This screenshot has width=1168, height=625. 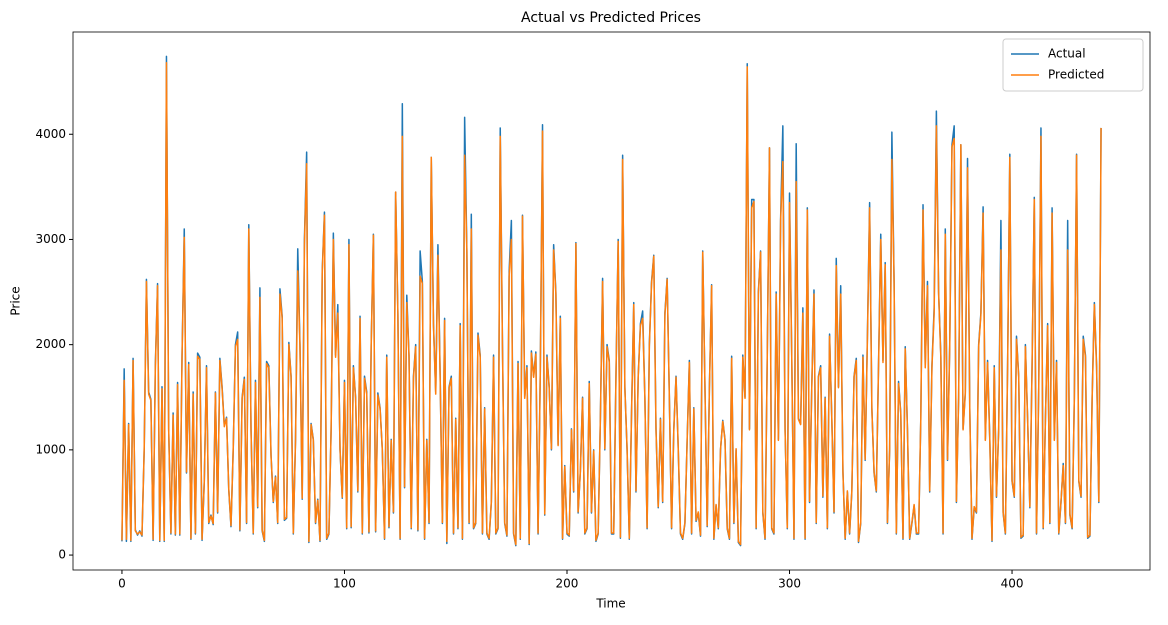 I want to click on legend-box, so click(x=1073, y=65).